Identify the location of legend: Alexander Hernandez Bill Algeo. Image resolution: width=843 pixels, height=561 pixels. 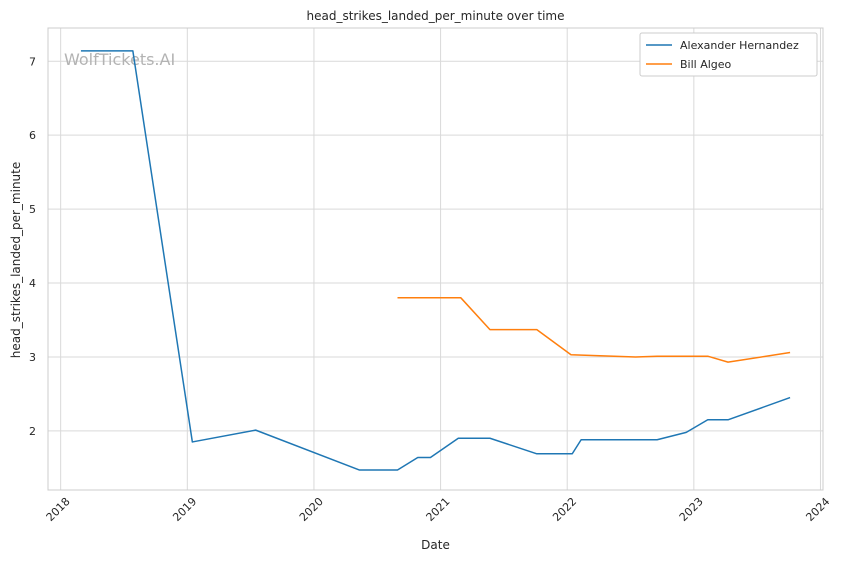
(728, 54).